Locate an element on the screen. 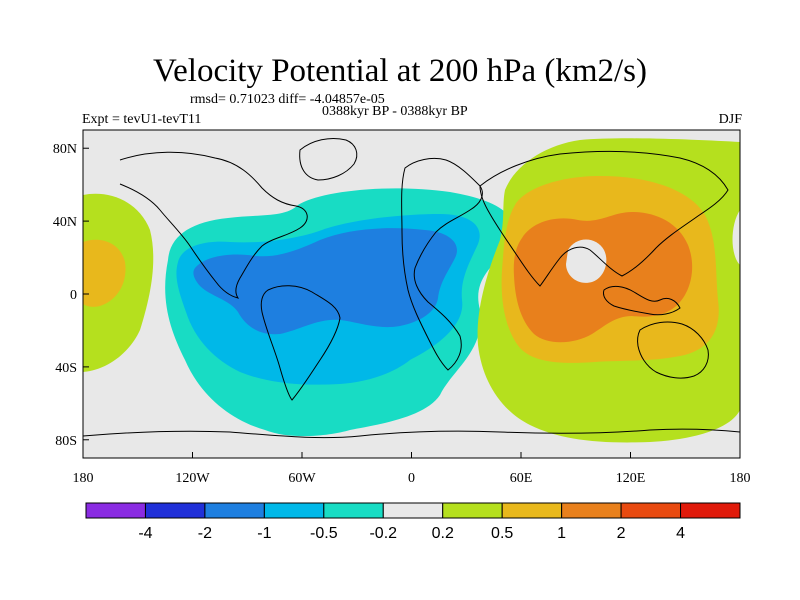 The width and height of the screenshot is (800, 600). lon-tick-label: 120W is located at coordinates (192, 478).